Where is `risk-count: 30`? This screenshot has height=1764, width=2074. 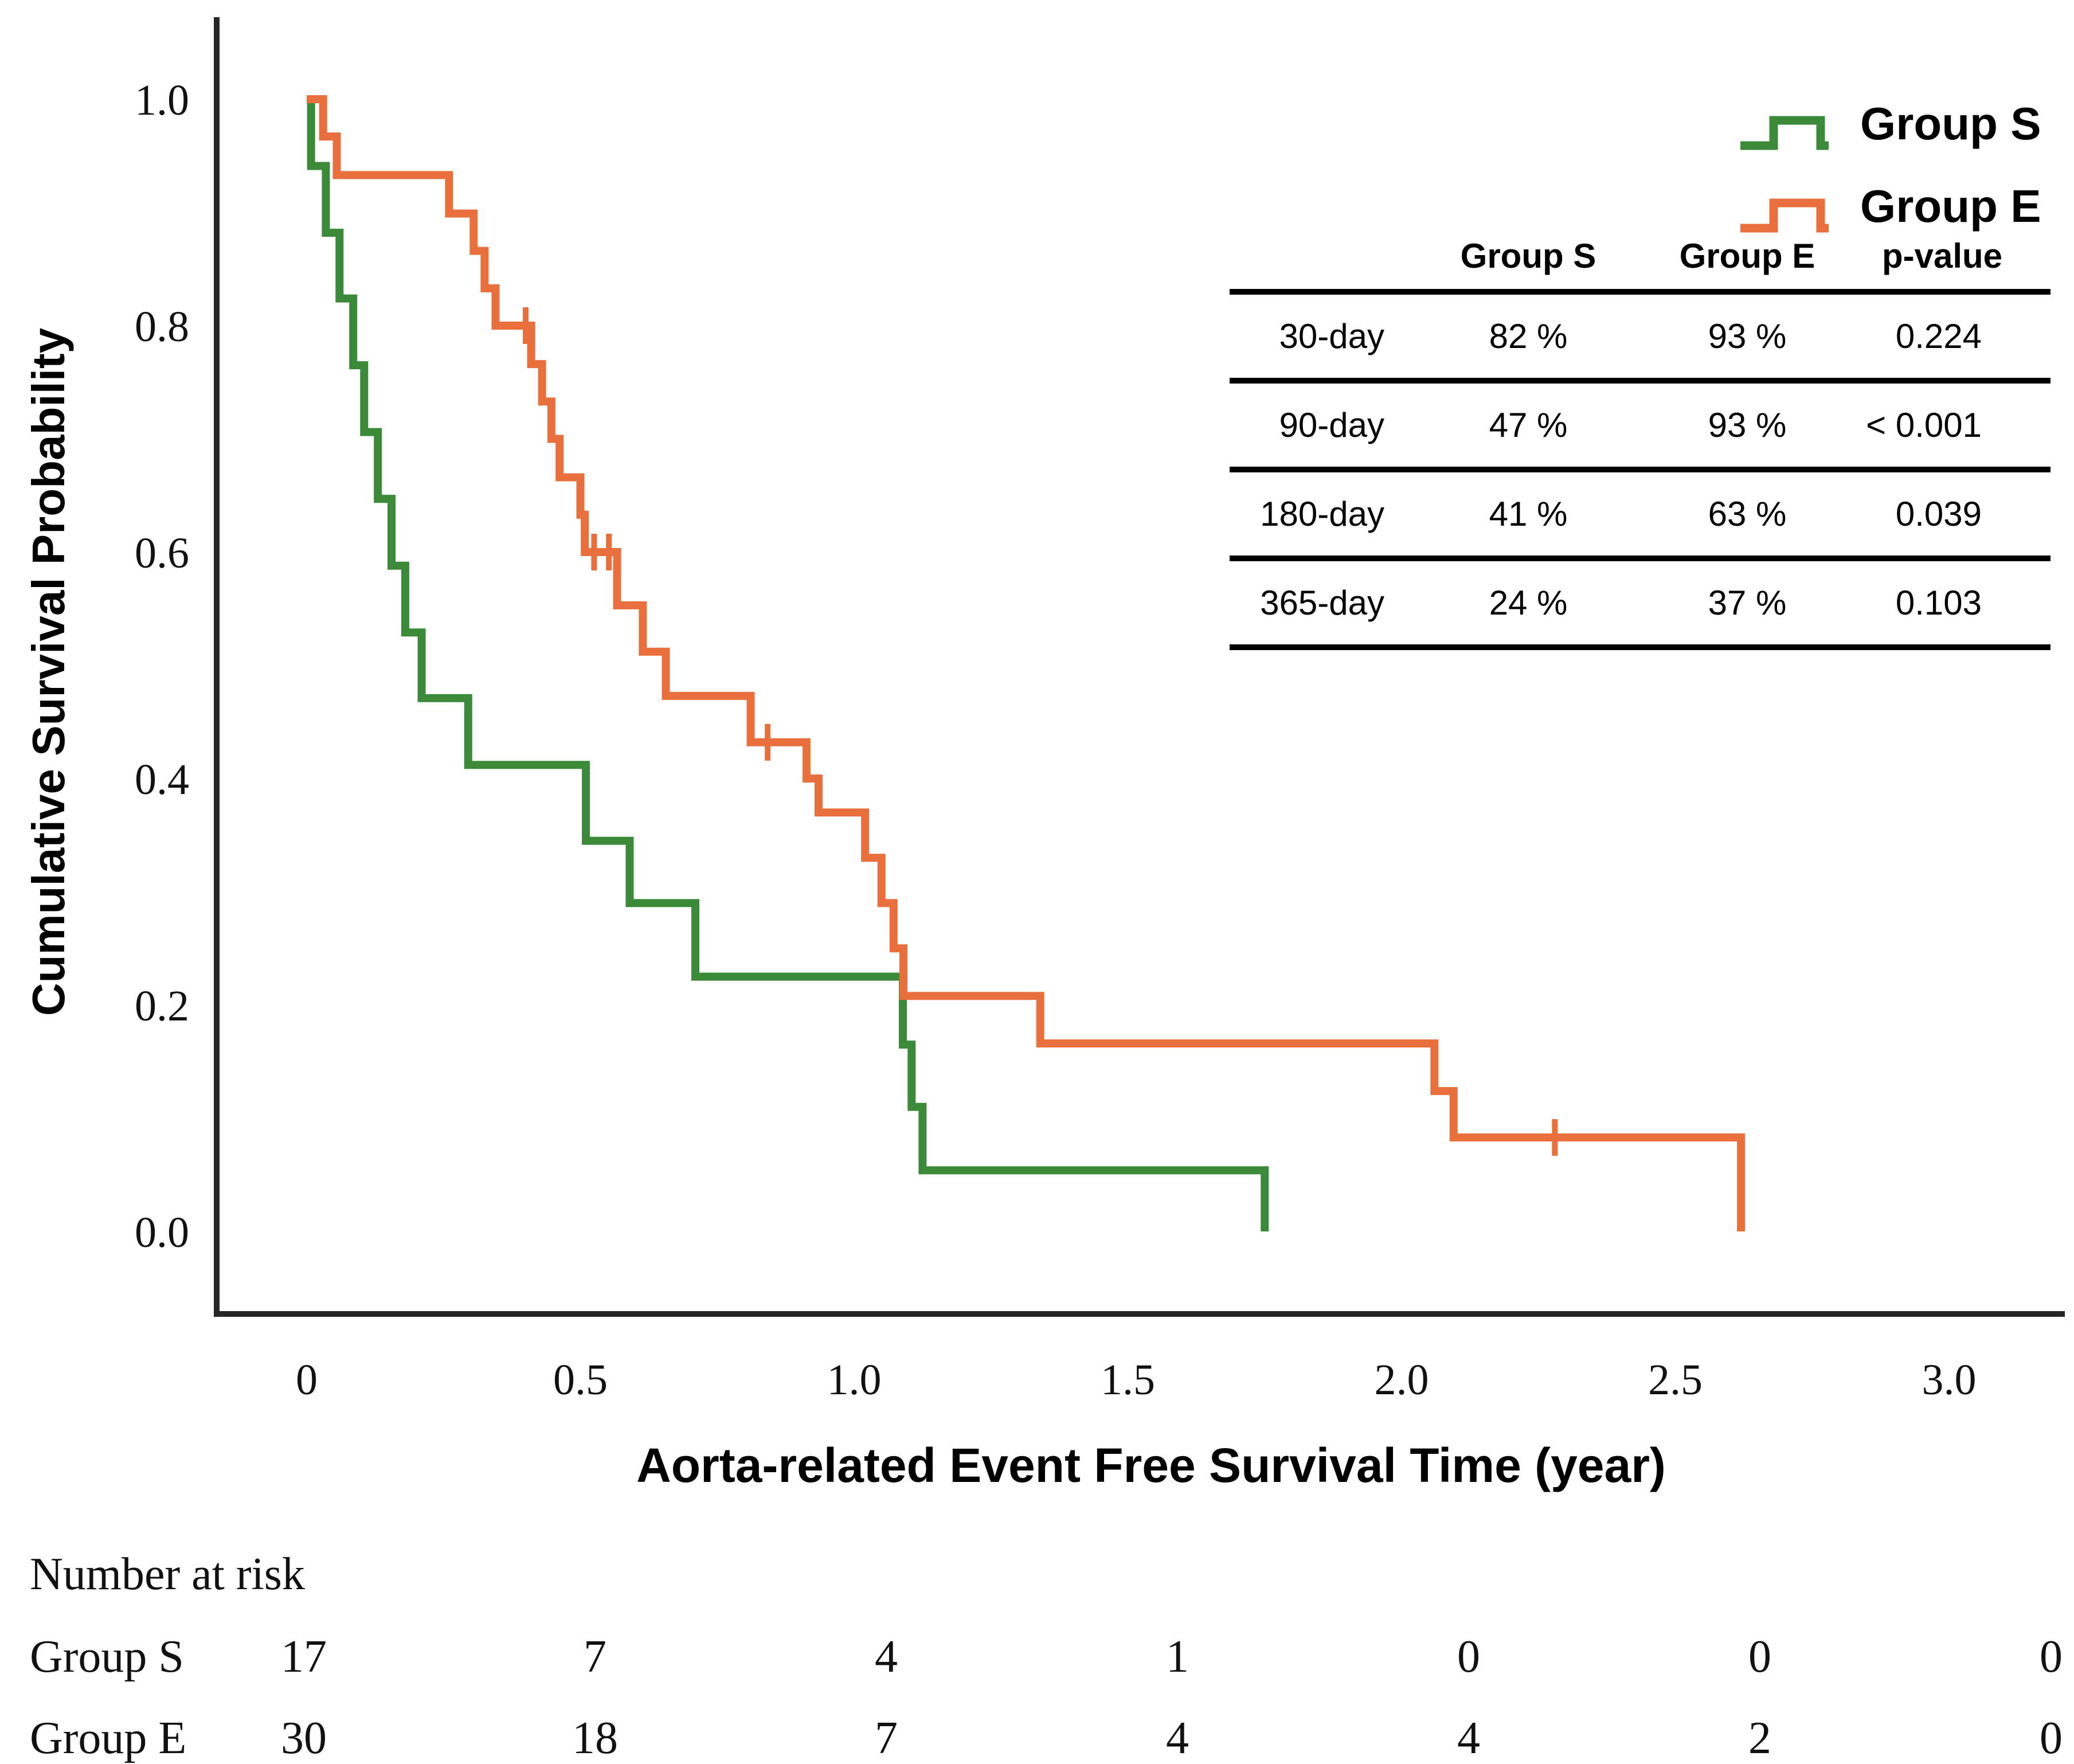 risk-count: 30 is located at coordinates (304, 1738).